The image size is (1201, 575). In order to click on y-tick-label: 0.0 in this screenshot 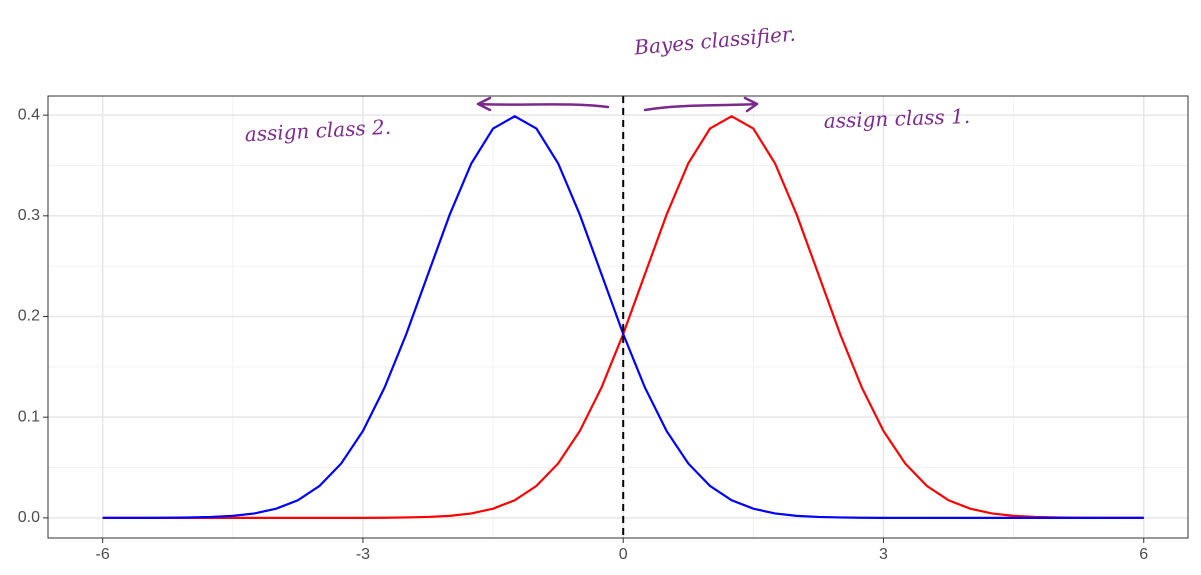, I will do `click(29, 517)`.